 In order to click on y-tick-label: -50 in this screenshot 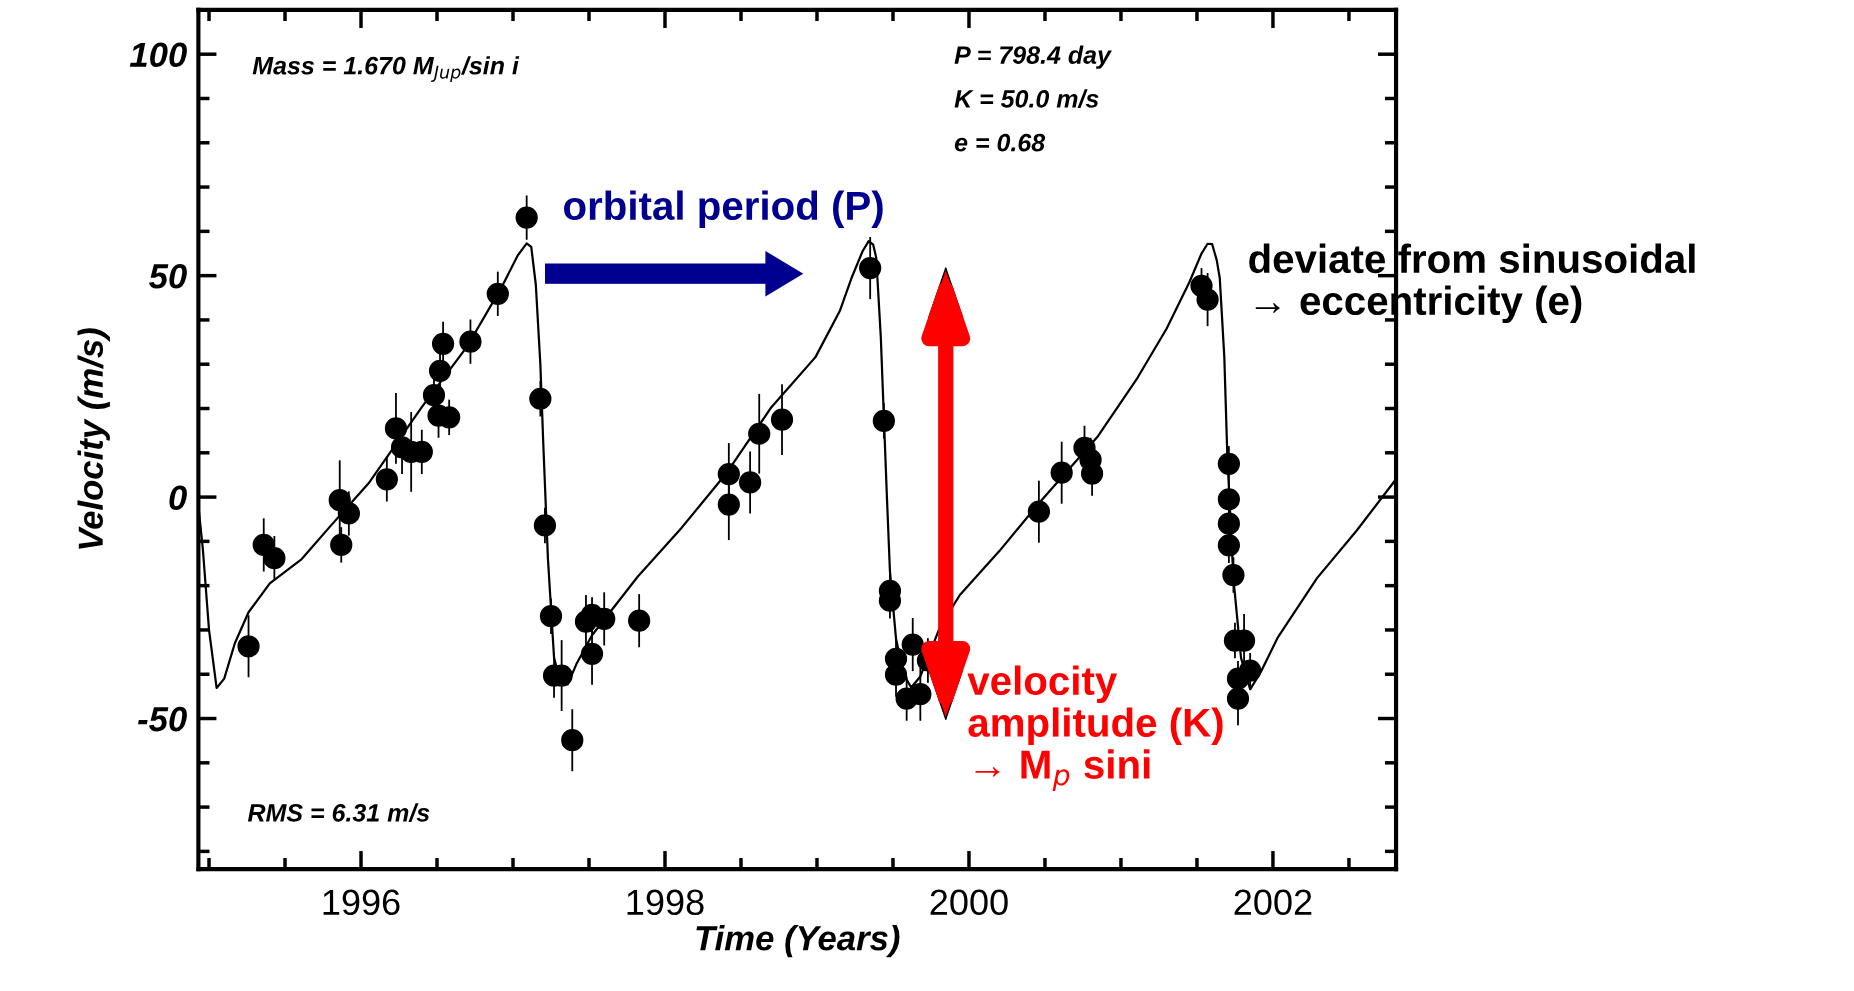, I will do `click(162, 719)`.